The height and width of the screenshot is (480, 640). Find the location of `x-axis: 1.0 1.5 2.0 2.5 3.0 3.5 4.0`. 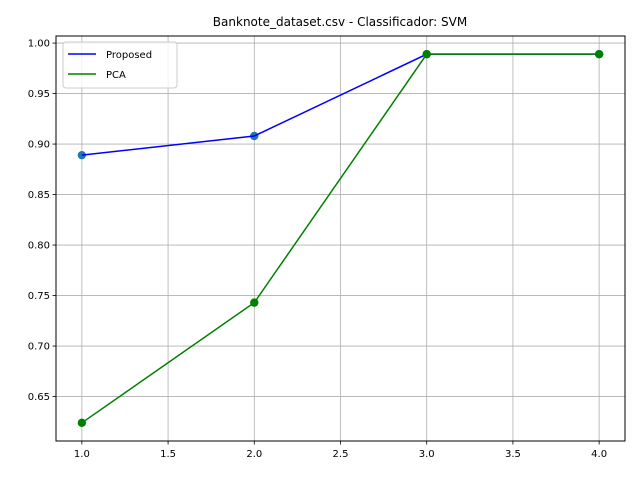

x-axis: 1.0 1.5 2.0 2.5 3.0 3.5 4.0 is located at coordinates (340, 450).